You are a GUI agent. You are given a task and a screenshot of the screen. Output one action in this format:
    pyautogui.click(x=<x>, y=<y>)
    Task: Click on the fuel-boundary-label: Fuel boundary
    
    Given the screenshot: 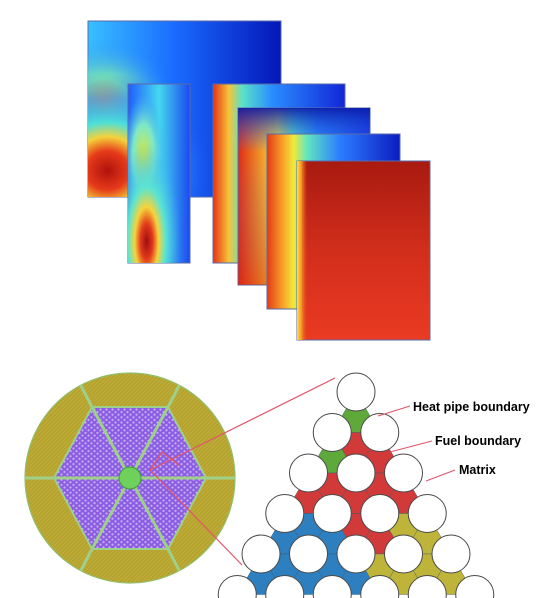 What is the action you would take?
    pyautogui.click(x=478, y=441)
    